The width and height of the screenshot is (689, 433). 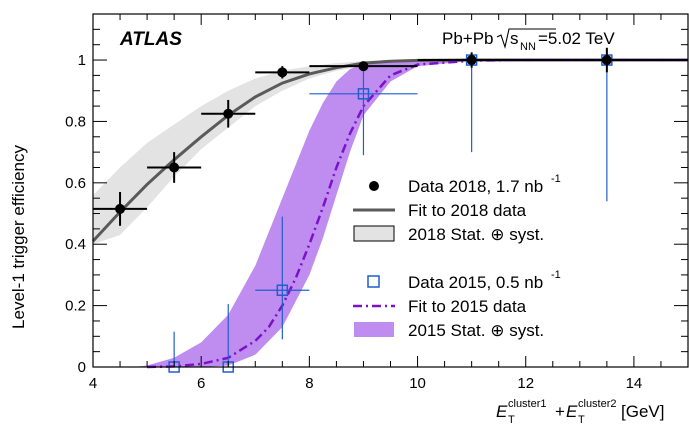 I want to click on y-axis-label: Level-1 trigger efficiency, so click(x=18, y=237).